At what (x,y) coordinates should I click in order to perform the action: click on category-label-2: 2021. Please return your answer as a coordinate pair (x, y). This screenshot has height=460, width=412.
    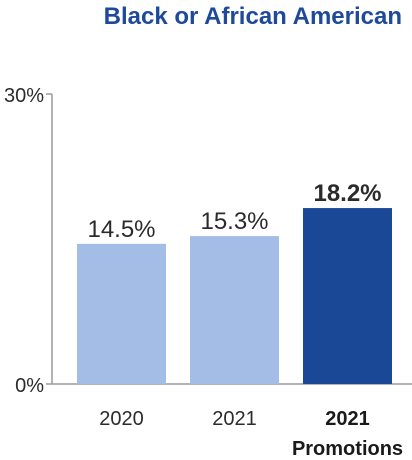
    Looking at the image, I should click on (347, 419).